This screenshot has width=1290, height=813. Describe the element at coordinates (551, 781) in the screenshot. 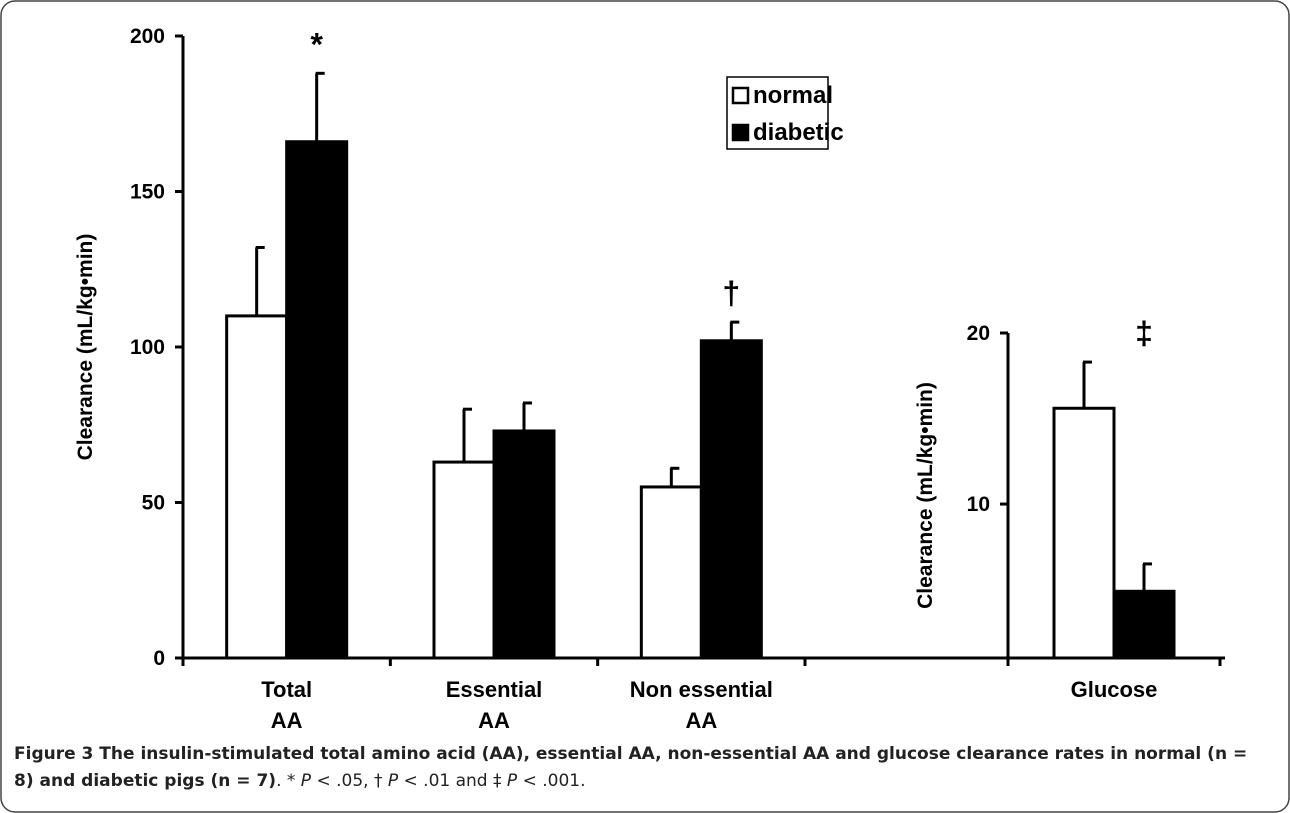

I see `caption-text: < .001.` at that location.